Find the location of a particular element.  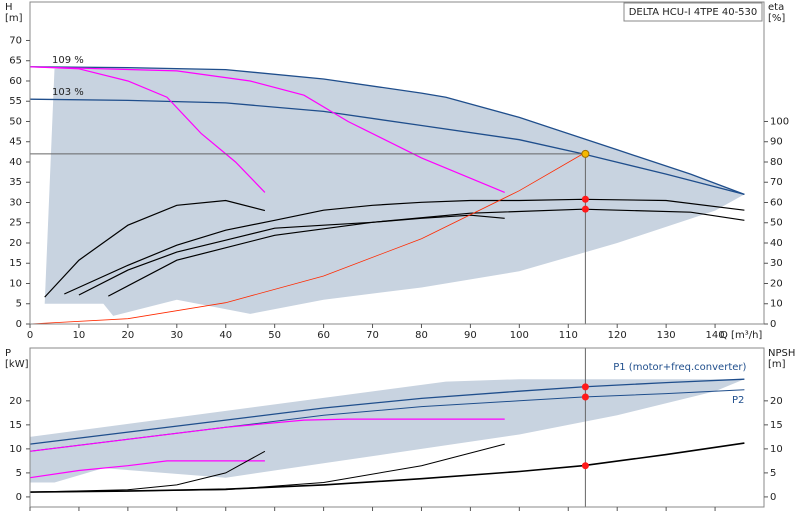

x-tick-label: 130 is located at coordinates (666, 335).